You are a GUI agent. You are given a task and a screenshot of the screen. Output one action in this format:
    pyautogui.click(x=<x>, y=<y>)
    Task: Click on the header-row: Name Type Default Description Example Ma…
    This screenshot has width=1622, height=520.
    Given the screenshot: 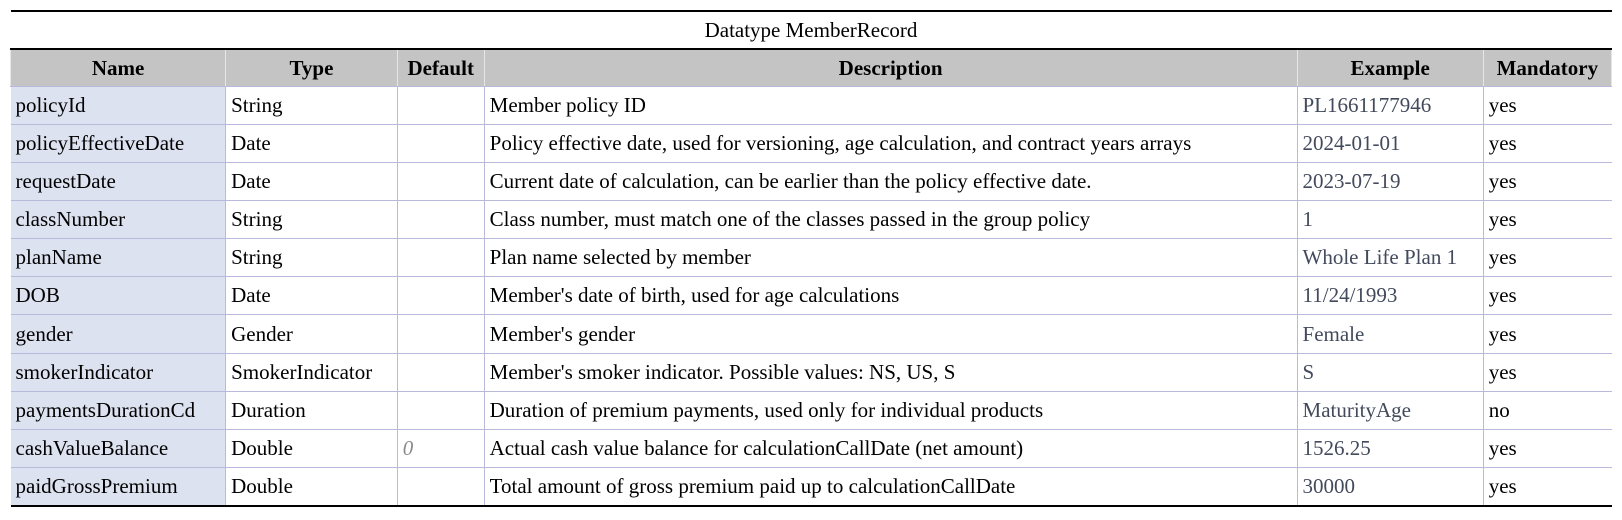 What is the action you would take?
    pyautogui.click(x=811, y=68)
    